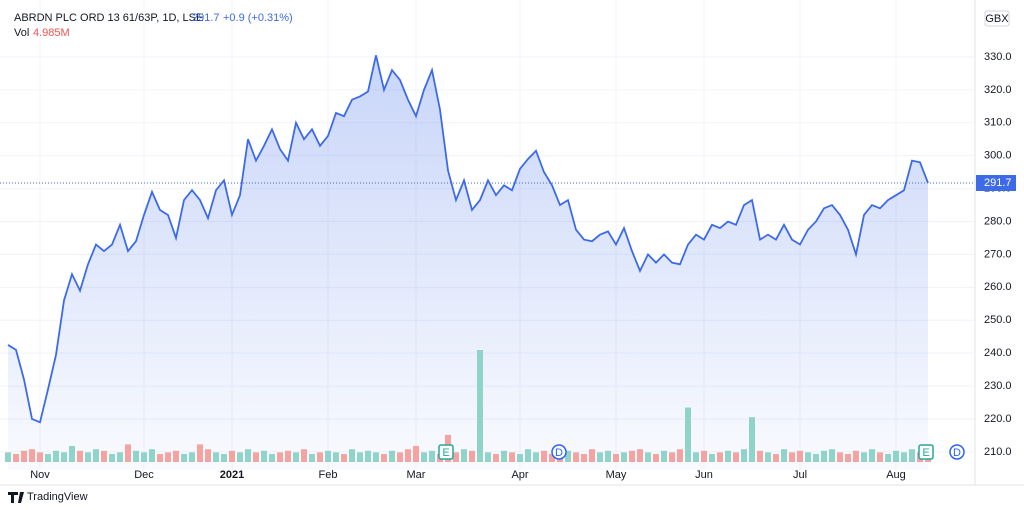  What do you see at coordinates (704, 475) in the screenshot?
I see `x-tick-label: Jun` at bounding box center [704, 475].